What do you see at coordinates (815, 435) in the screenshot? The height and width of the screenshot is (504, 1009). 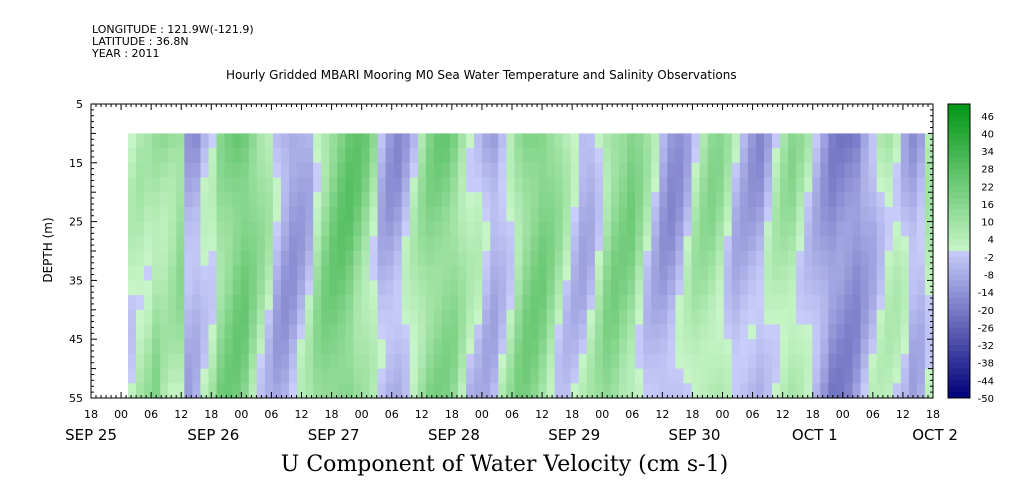 I see `x-day-label: OCT 1` at bounding box center [815, 435].